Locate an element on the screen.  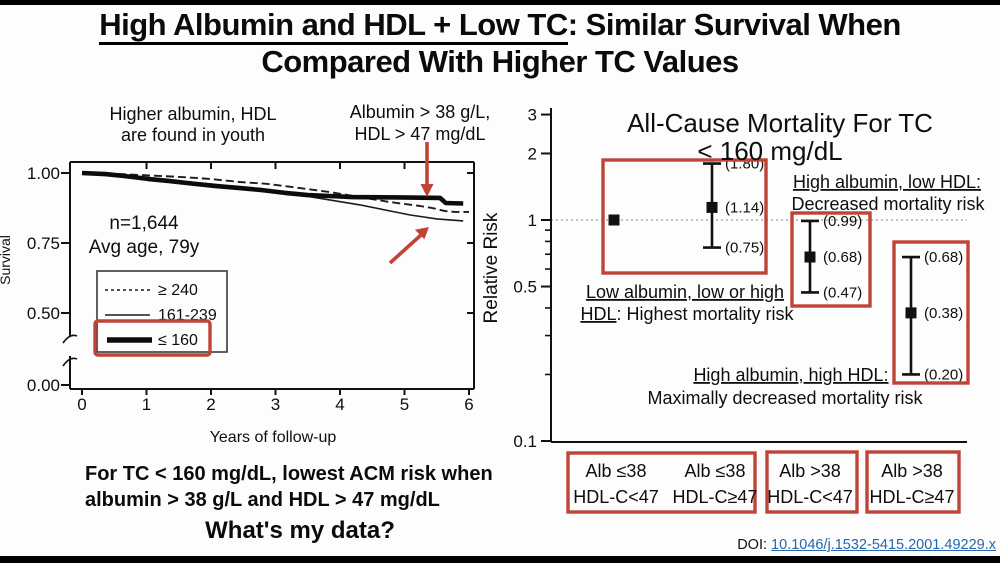
fp-y-tick-label: 2 is located at coordinates (532, 153).